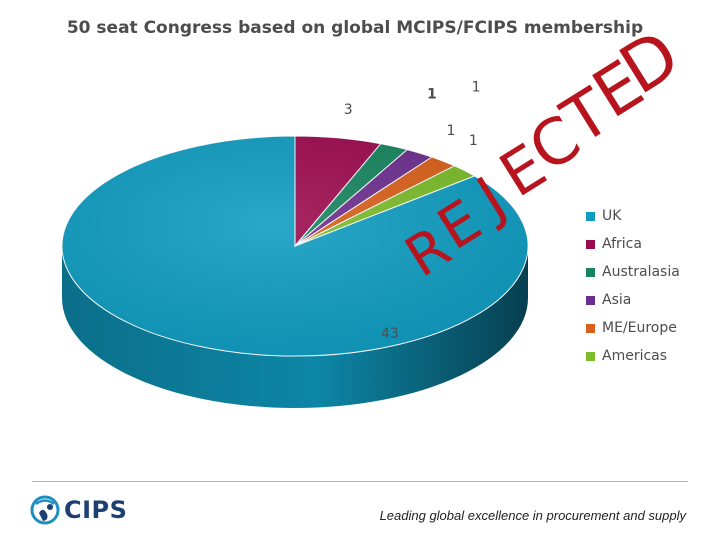 The height and width of the screenshot is (540, 720). Describe the element at coordinates (45, 510) in the screenshot. I see `cips-globe-icon` at that location.